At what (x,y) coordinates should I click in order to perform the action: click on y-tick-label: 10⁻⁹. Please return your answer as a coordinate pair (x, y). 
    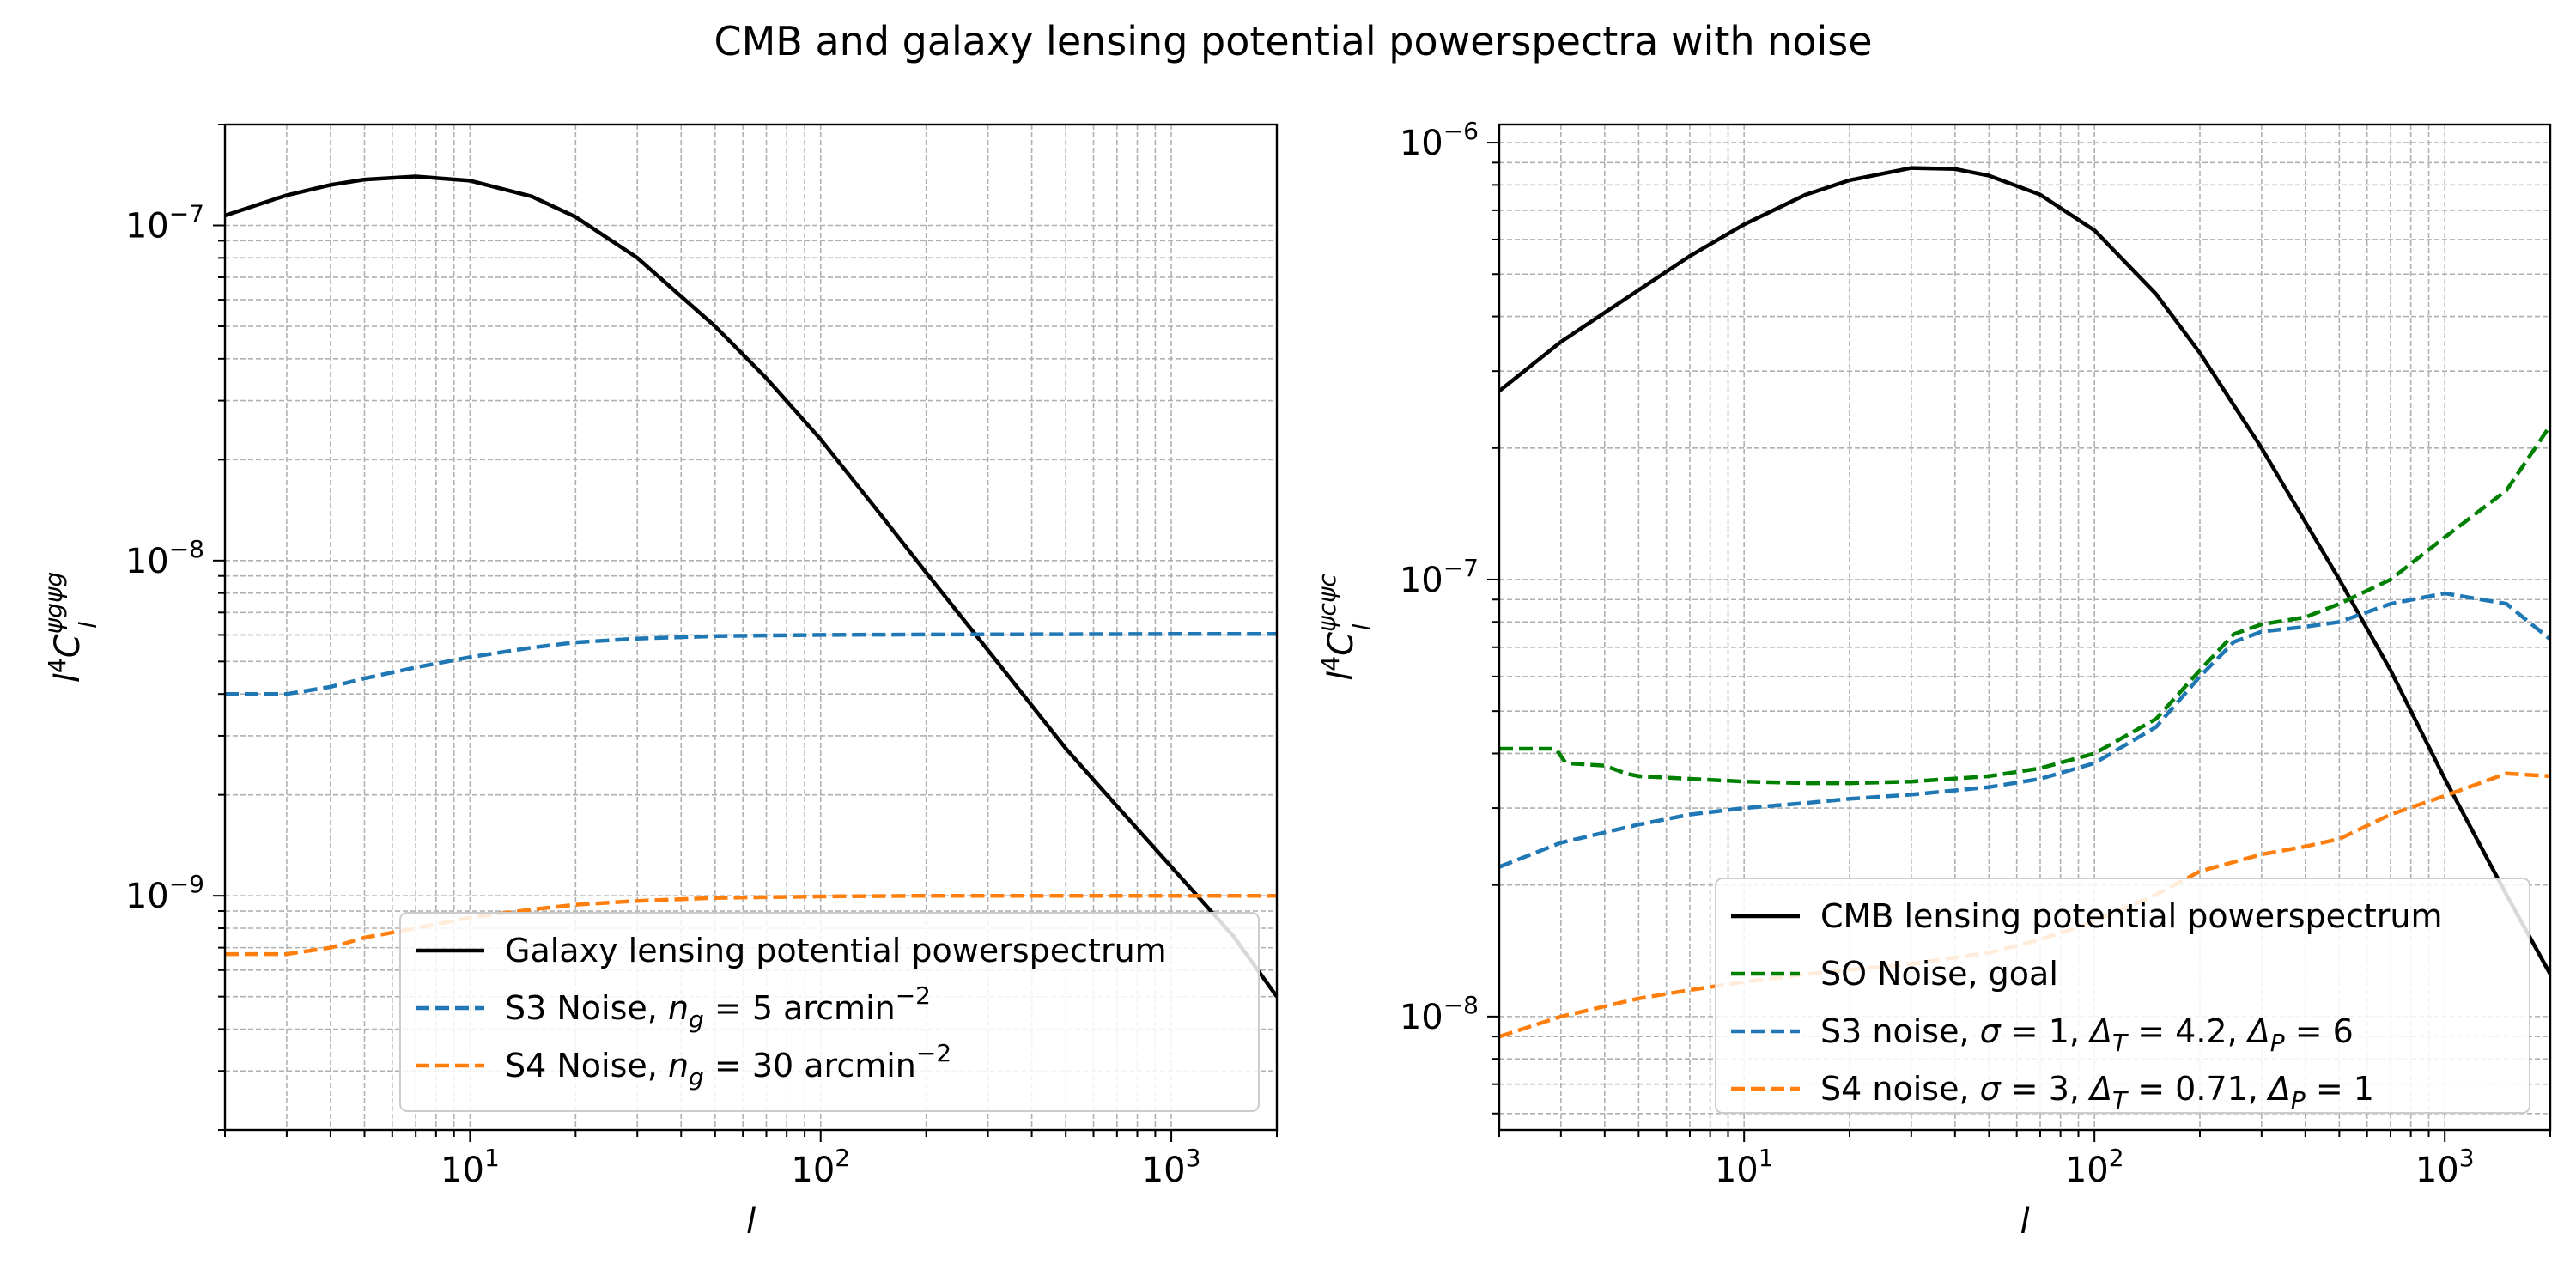
    Looking at the image, I should click on (164, 893).